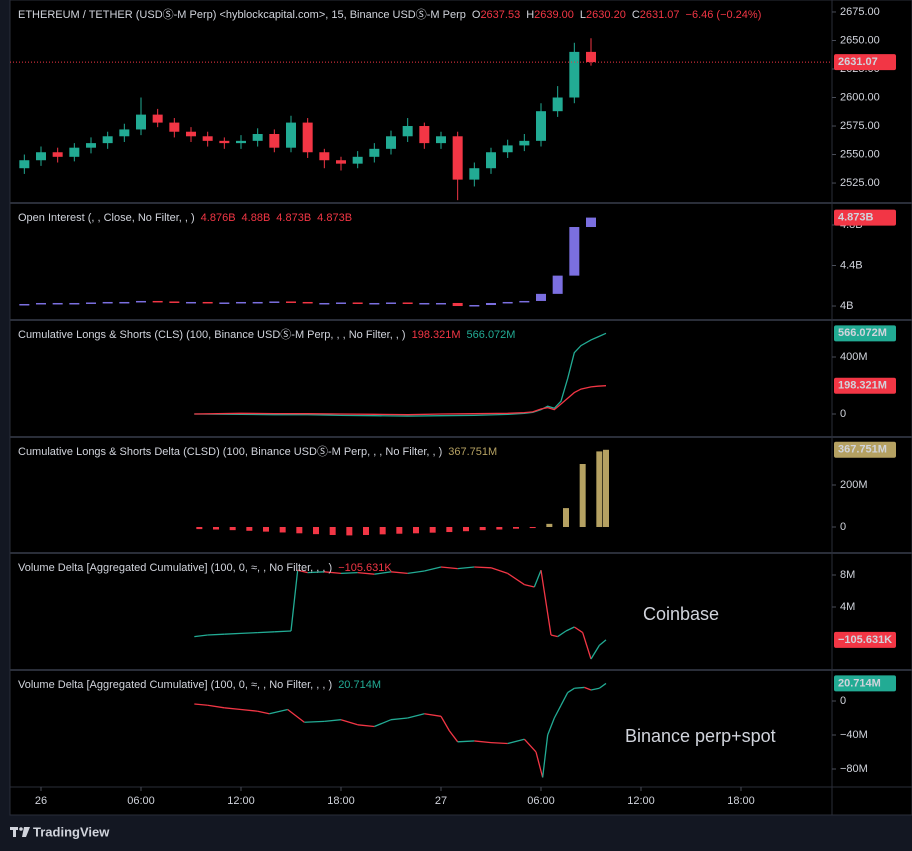 This screenshot has width=912, height=851. What do you see at coordinates (500, 15) in the screenshot?
I see `legend-value: 2637.53` at bounding box center [500, 15].